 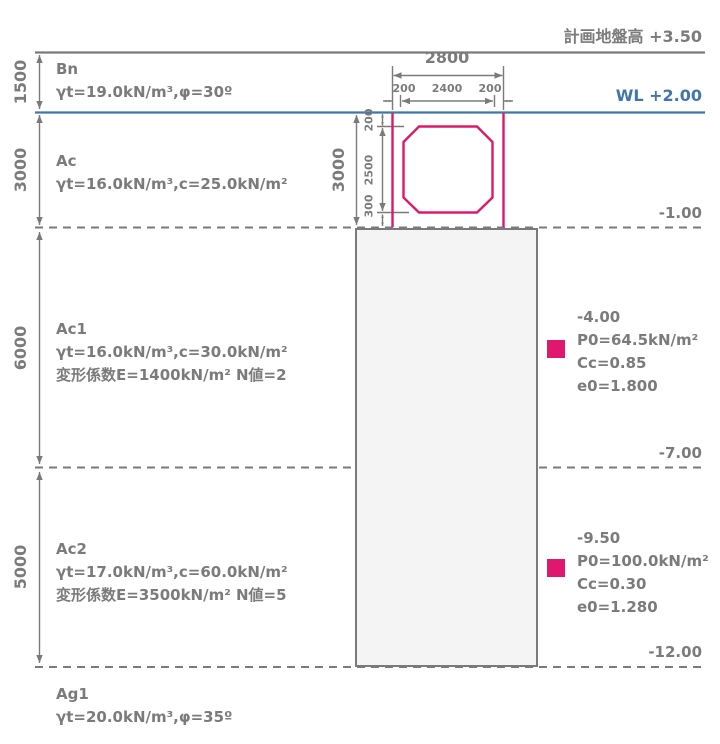 What do you see at coordinates (599, 538) in the screenshot?
I see `point-depth: -9.50` at bounding box center [599, 538].